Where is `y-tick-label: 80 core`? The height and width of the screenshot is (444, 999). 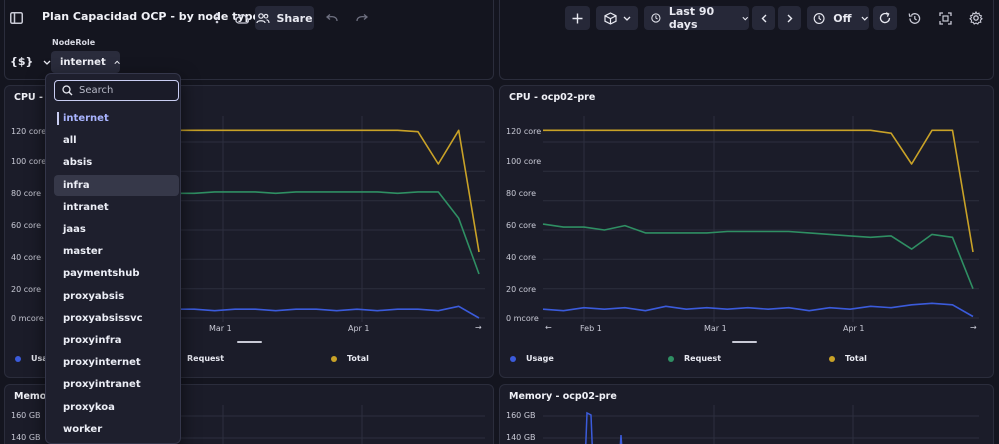 y-tick-label: 80 core is located at coordinates (26, 193).